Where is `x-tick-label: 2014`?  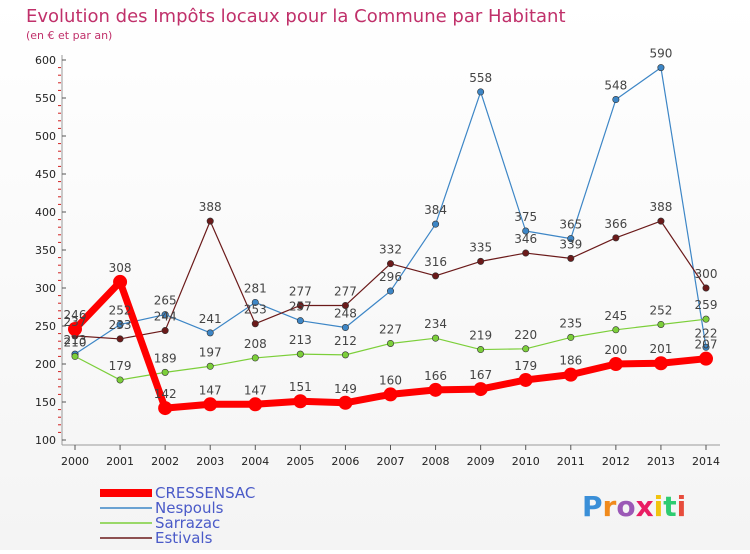
x-tick-label: 2014 is located at coordinates (706, 461).